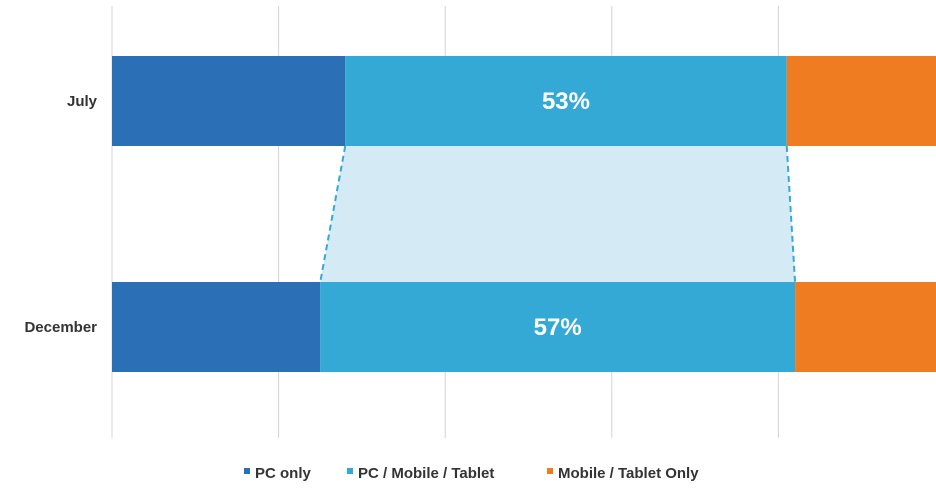 The height and width of the screenshot is (490, 936). I want to click on growth-connector, so click(558, 214).